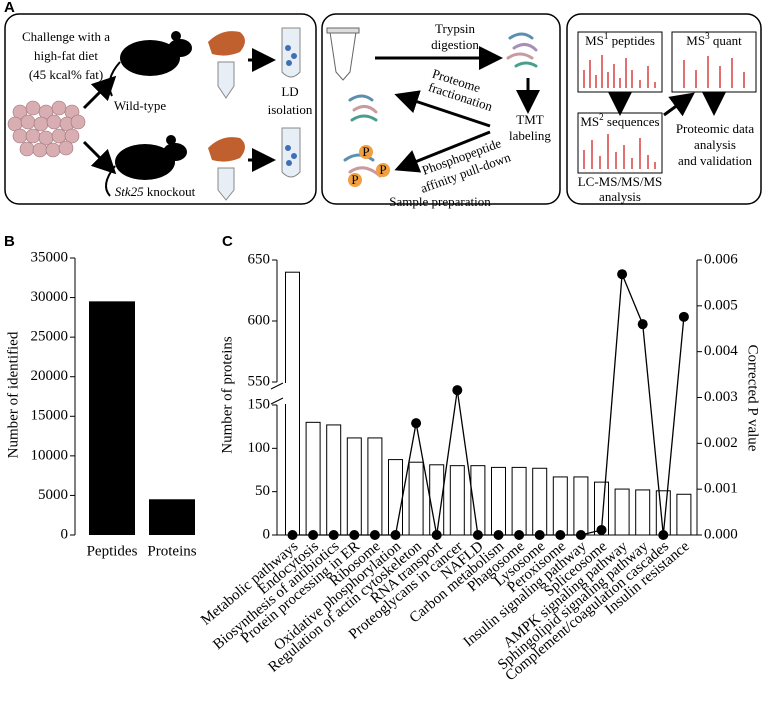 The image size is (766, 709). Describe the element at coordinates (129, 191) in the screenshot. I see `text: Stk25` at that location.